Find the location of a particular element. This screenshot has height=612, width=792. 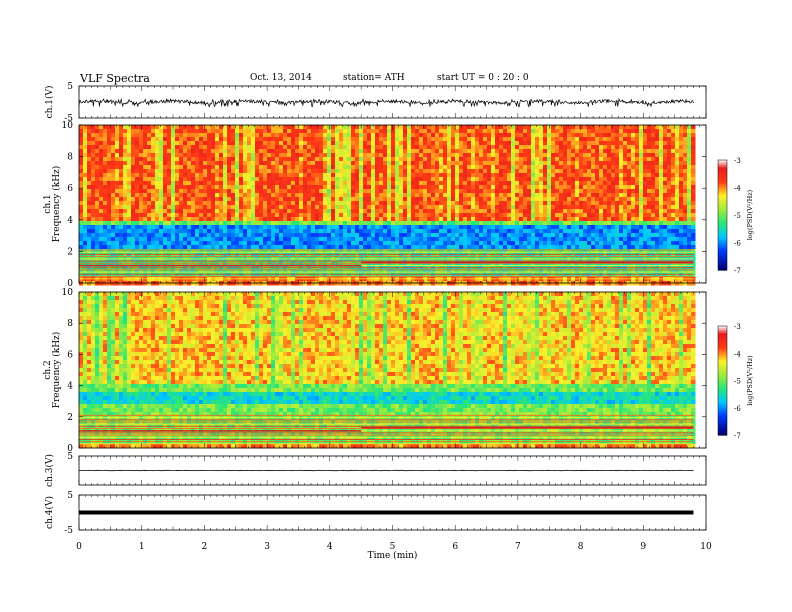

y-tick-label: -5 is located at coordinates (68, 531).